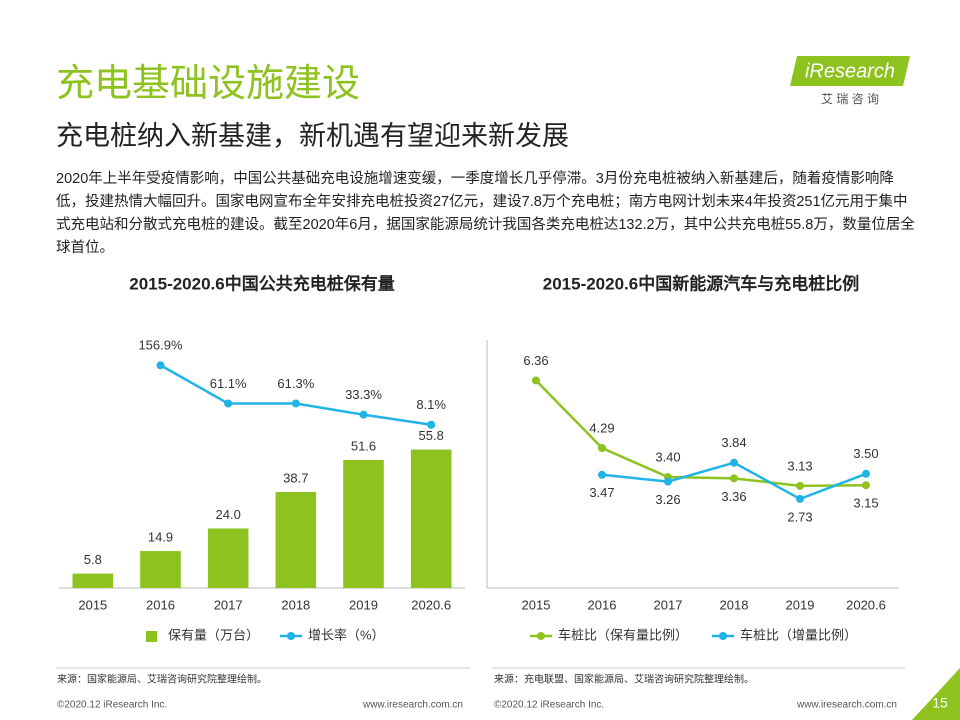 The height and width of the screenshot is (720, 960). What do you see at coordinates (363, 445) in the screenshot?
I see `data-label: 51.6` at bounding box center [363, 445].